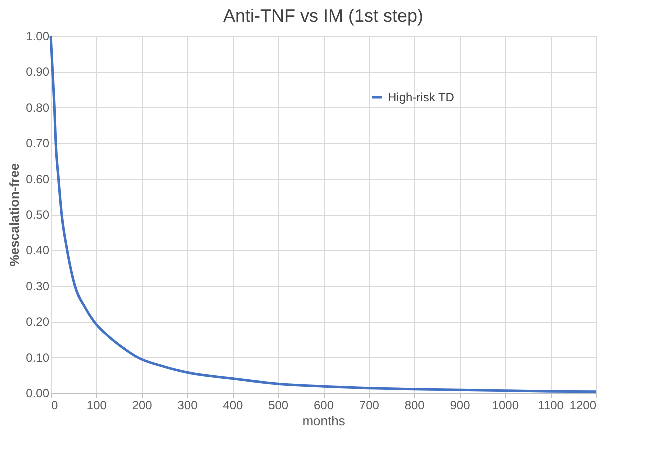 This screenshot has width=659, height=449. What do you see at coordinates (583, 405) in the screenshot?
I see `x-tick-label: 1200` at bounding box center [583, 405].